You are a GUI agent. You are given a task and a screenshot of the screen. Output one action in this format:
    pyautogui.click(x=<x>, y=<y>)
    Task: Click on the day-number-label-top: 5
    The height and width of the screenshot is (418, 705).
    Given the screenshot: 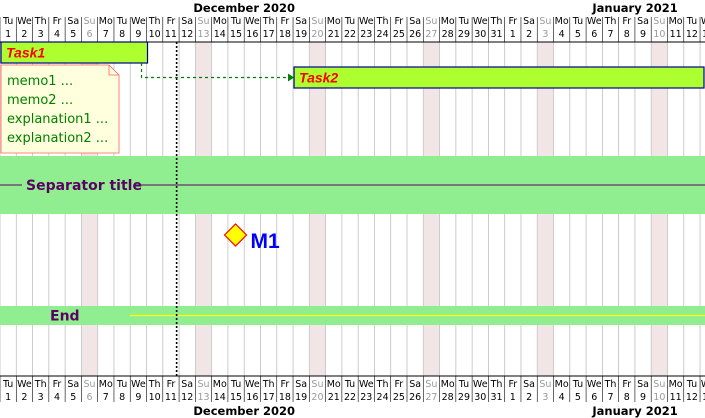 What is the action you would take?
    pyautogui.click(x=73, y=34)
    